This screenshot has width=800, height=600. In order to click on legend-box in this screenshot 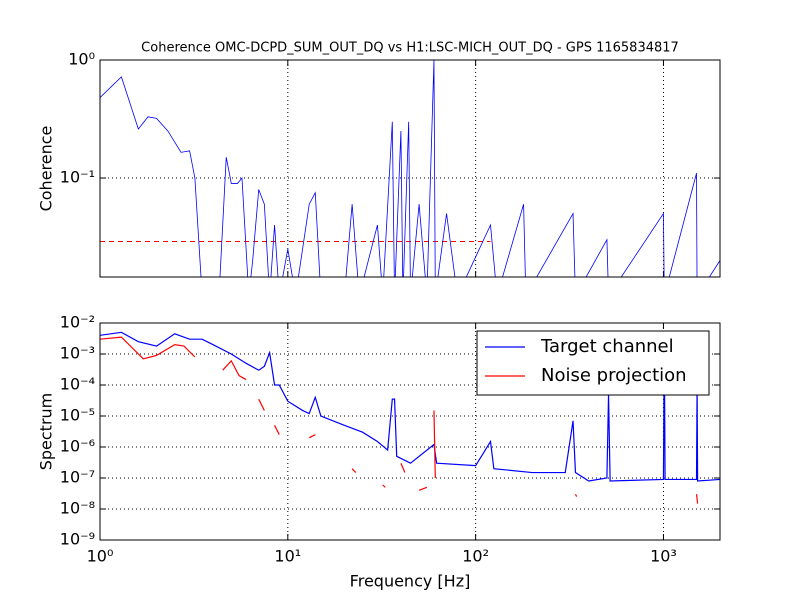, I will do `click(593, 363)`.